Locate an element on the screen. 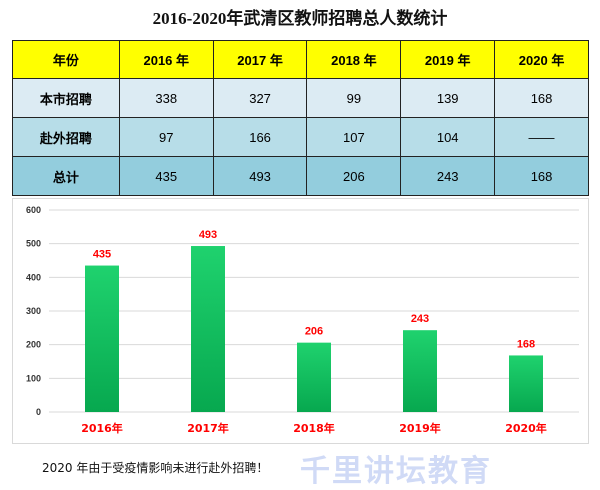 Image resolution: width=600 pixels, height=490 pixels. watermark-text: 千里讲坛教育 is located at coordinates (396, 471).